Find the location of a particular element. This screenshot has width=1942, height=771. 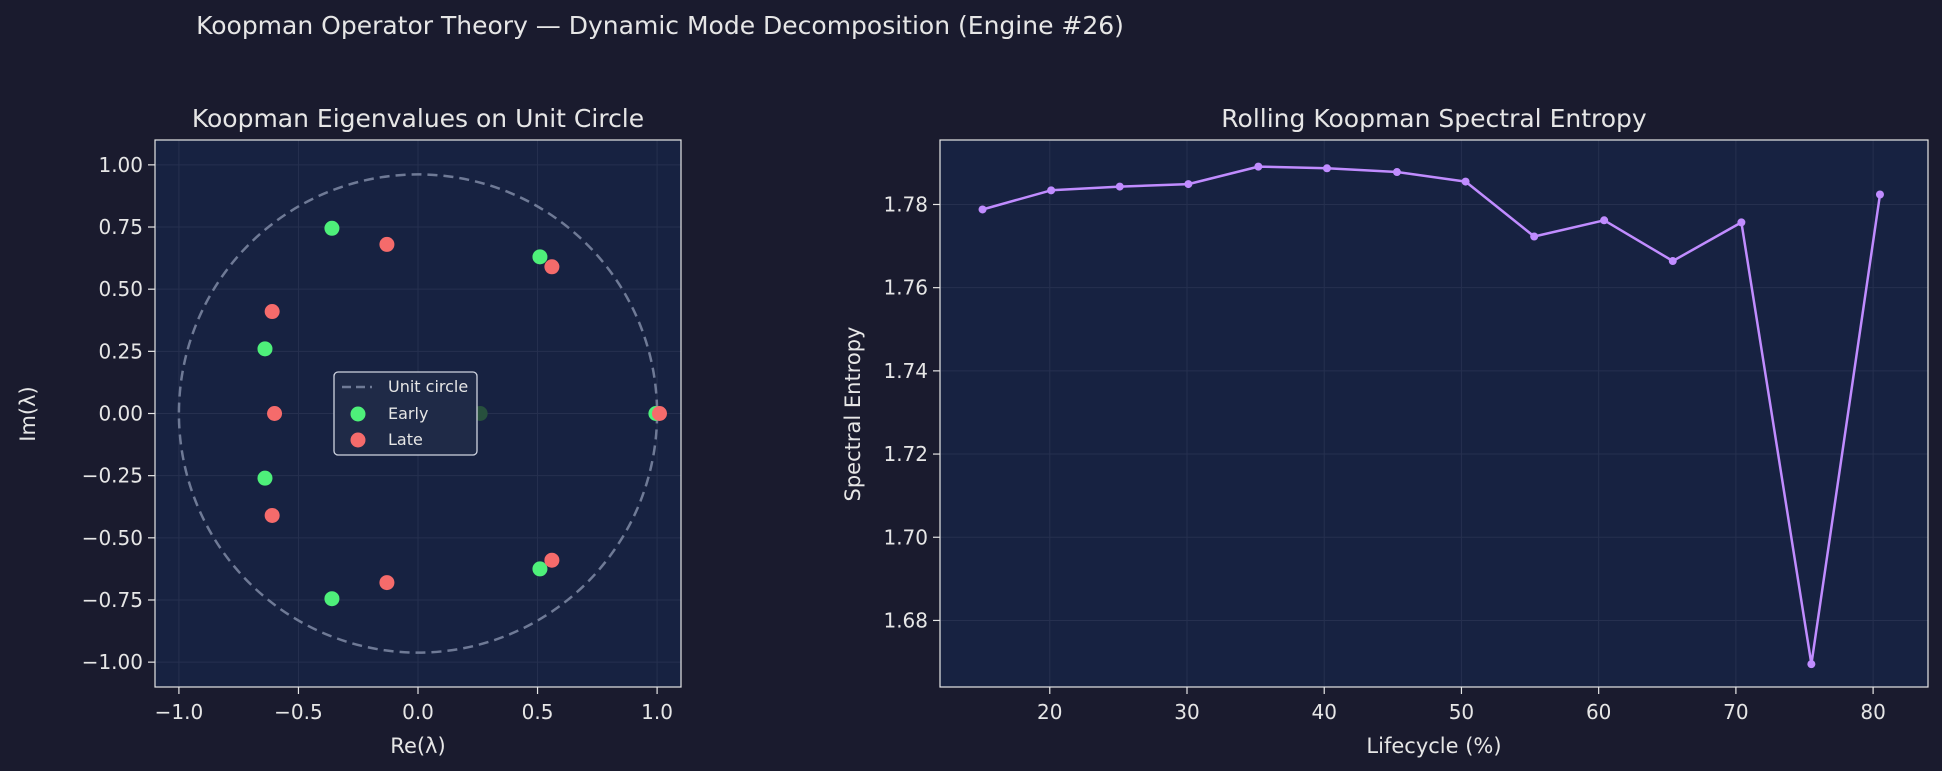

entropy-y-tick-label: 1.78 is located at coordinates (905, 204).